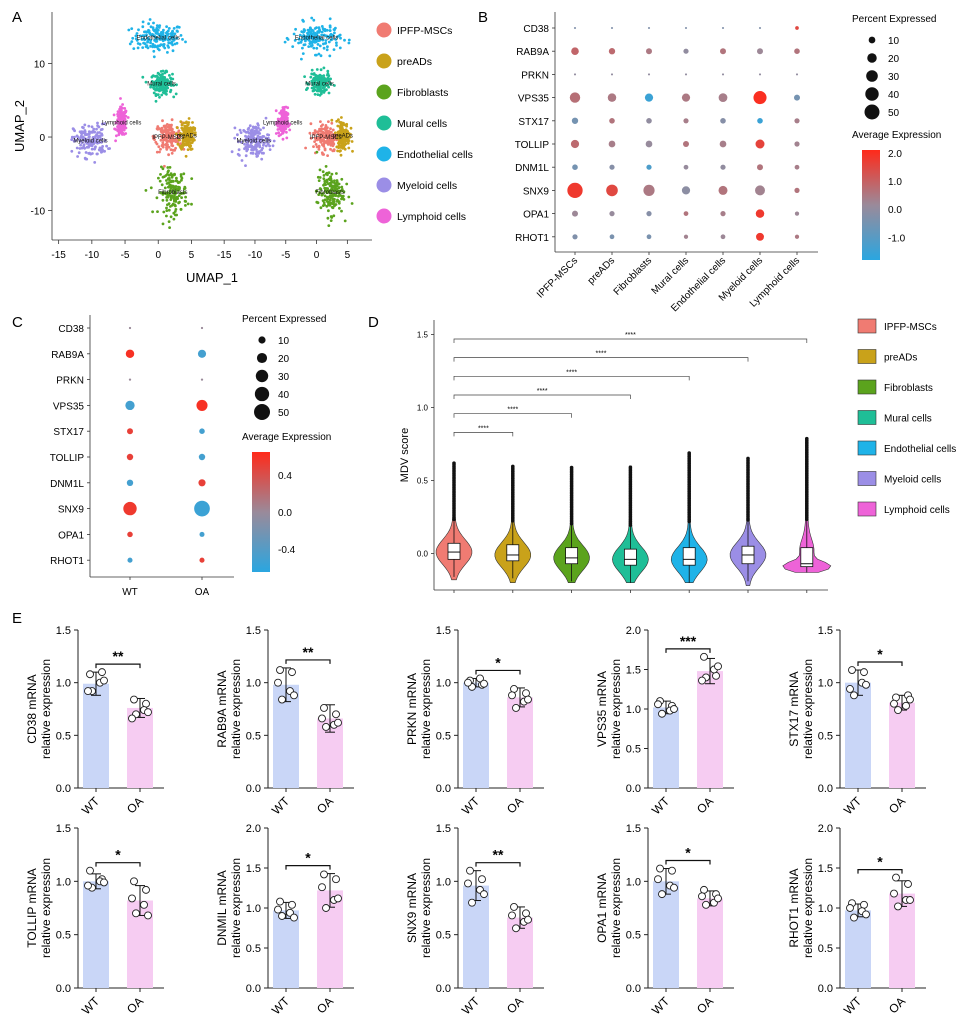 This screenshot has width=968, height=1028. I want to click on violin-comparison-label: ****, so click(483, 428).